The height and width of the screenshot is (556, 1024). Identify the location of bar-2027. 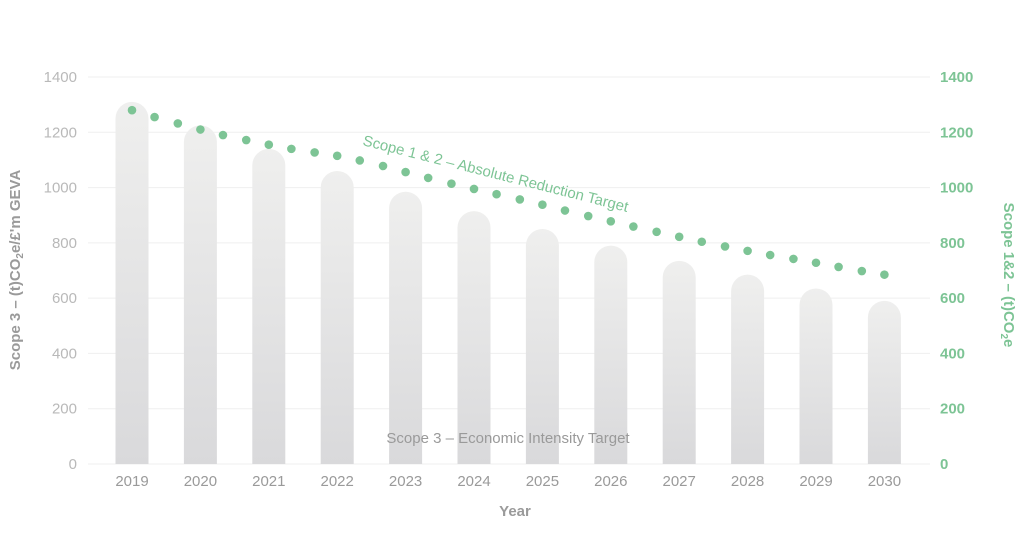
(679, 362).